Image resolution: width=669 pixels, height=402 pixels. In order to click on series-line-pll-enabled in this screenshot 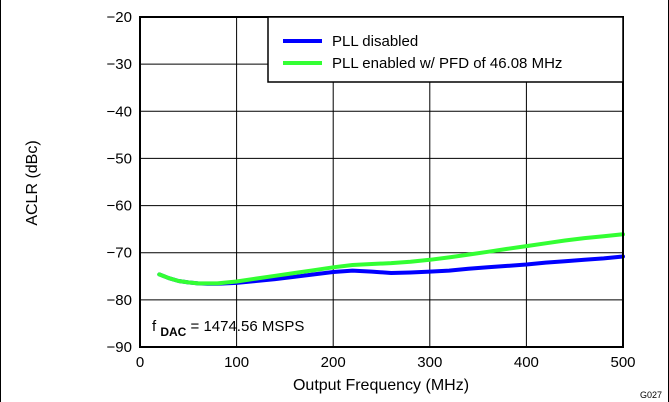, I will do `click(391, 259)`.